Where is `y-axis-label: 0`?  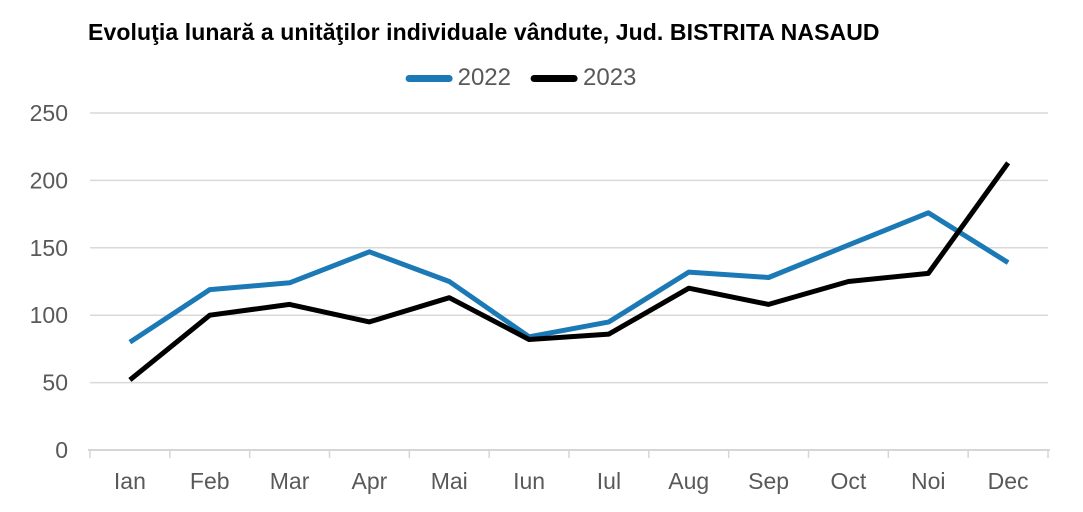
y-axis-label: 0 is located at coordinates (61, 450).